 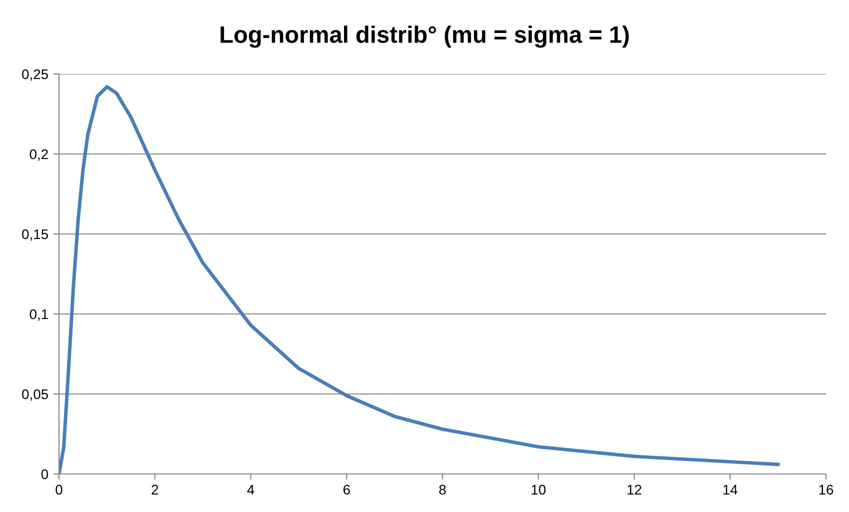 I want to click on y-tick-label: 0,2, so click(x=39, y=155).